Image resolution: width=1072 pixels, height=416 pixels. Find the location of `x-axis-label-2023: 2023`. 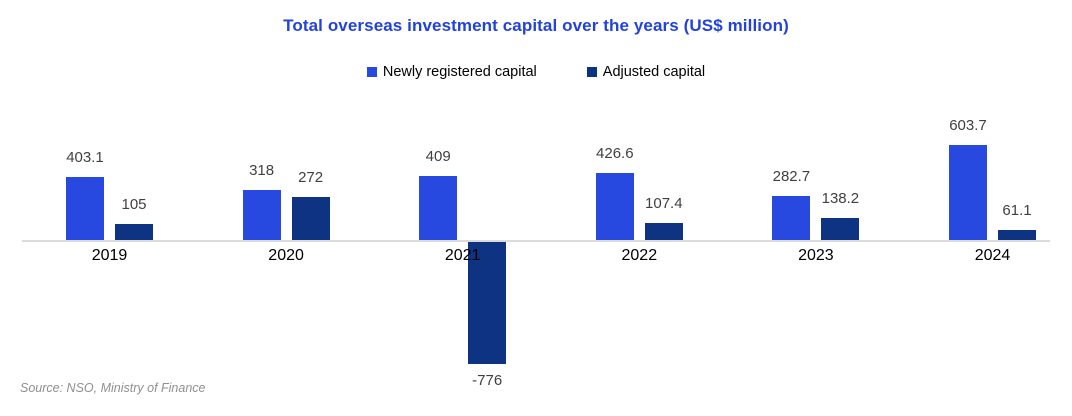

x-axis-label-2023: 2023 is located at coordinates (816, 255).